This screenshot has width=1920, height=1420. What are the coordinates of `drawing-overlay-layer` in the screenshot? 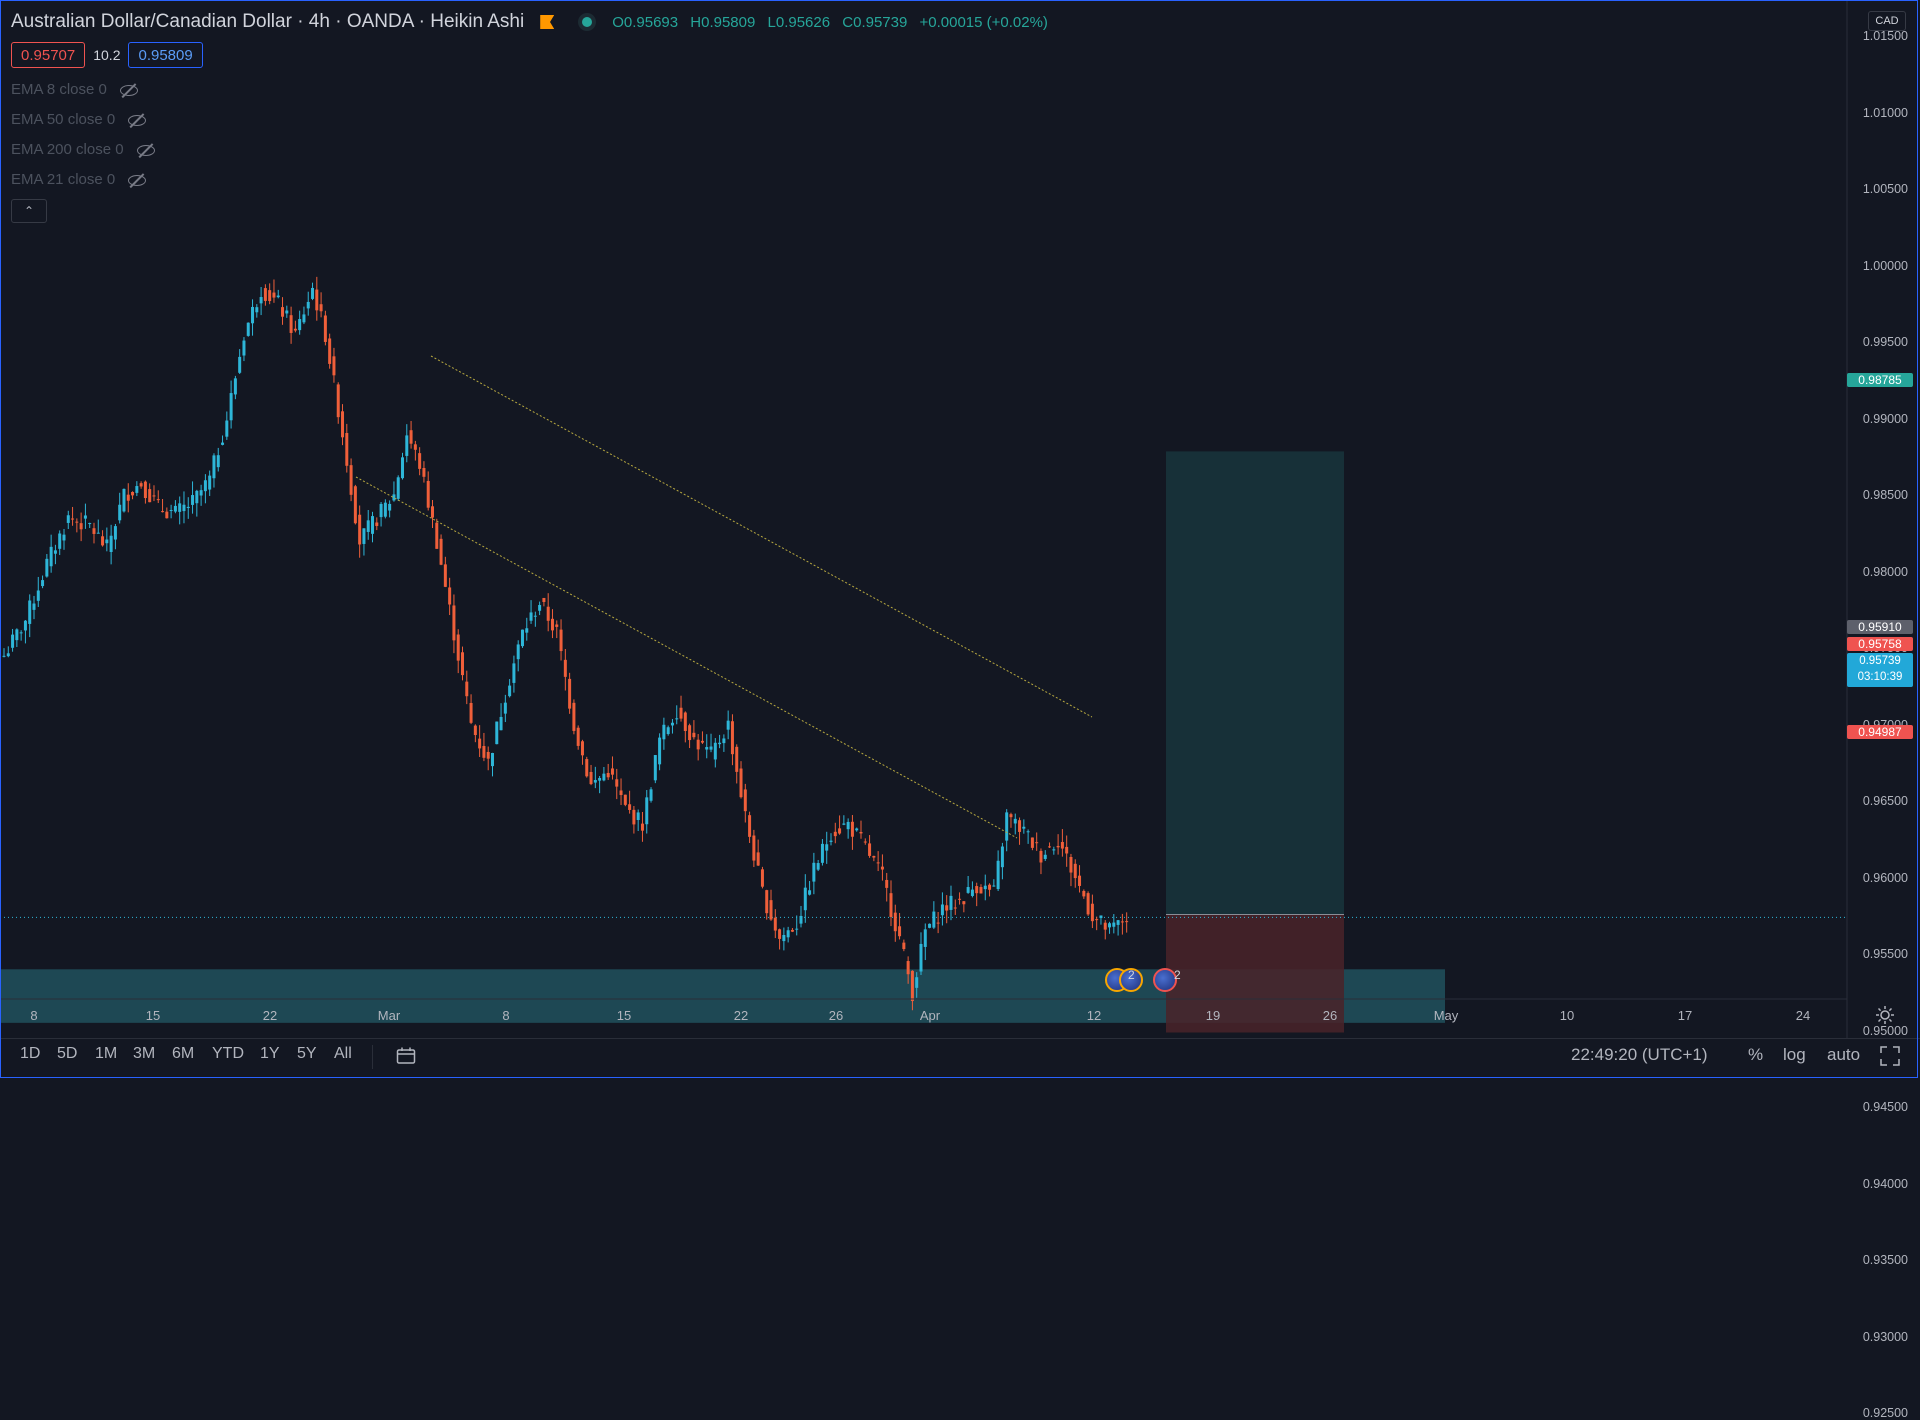 It's located at (724, 597).